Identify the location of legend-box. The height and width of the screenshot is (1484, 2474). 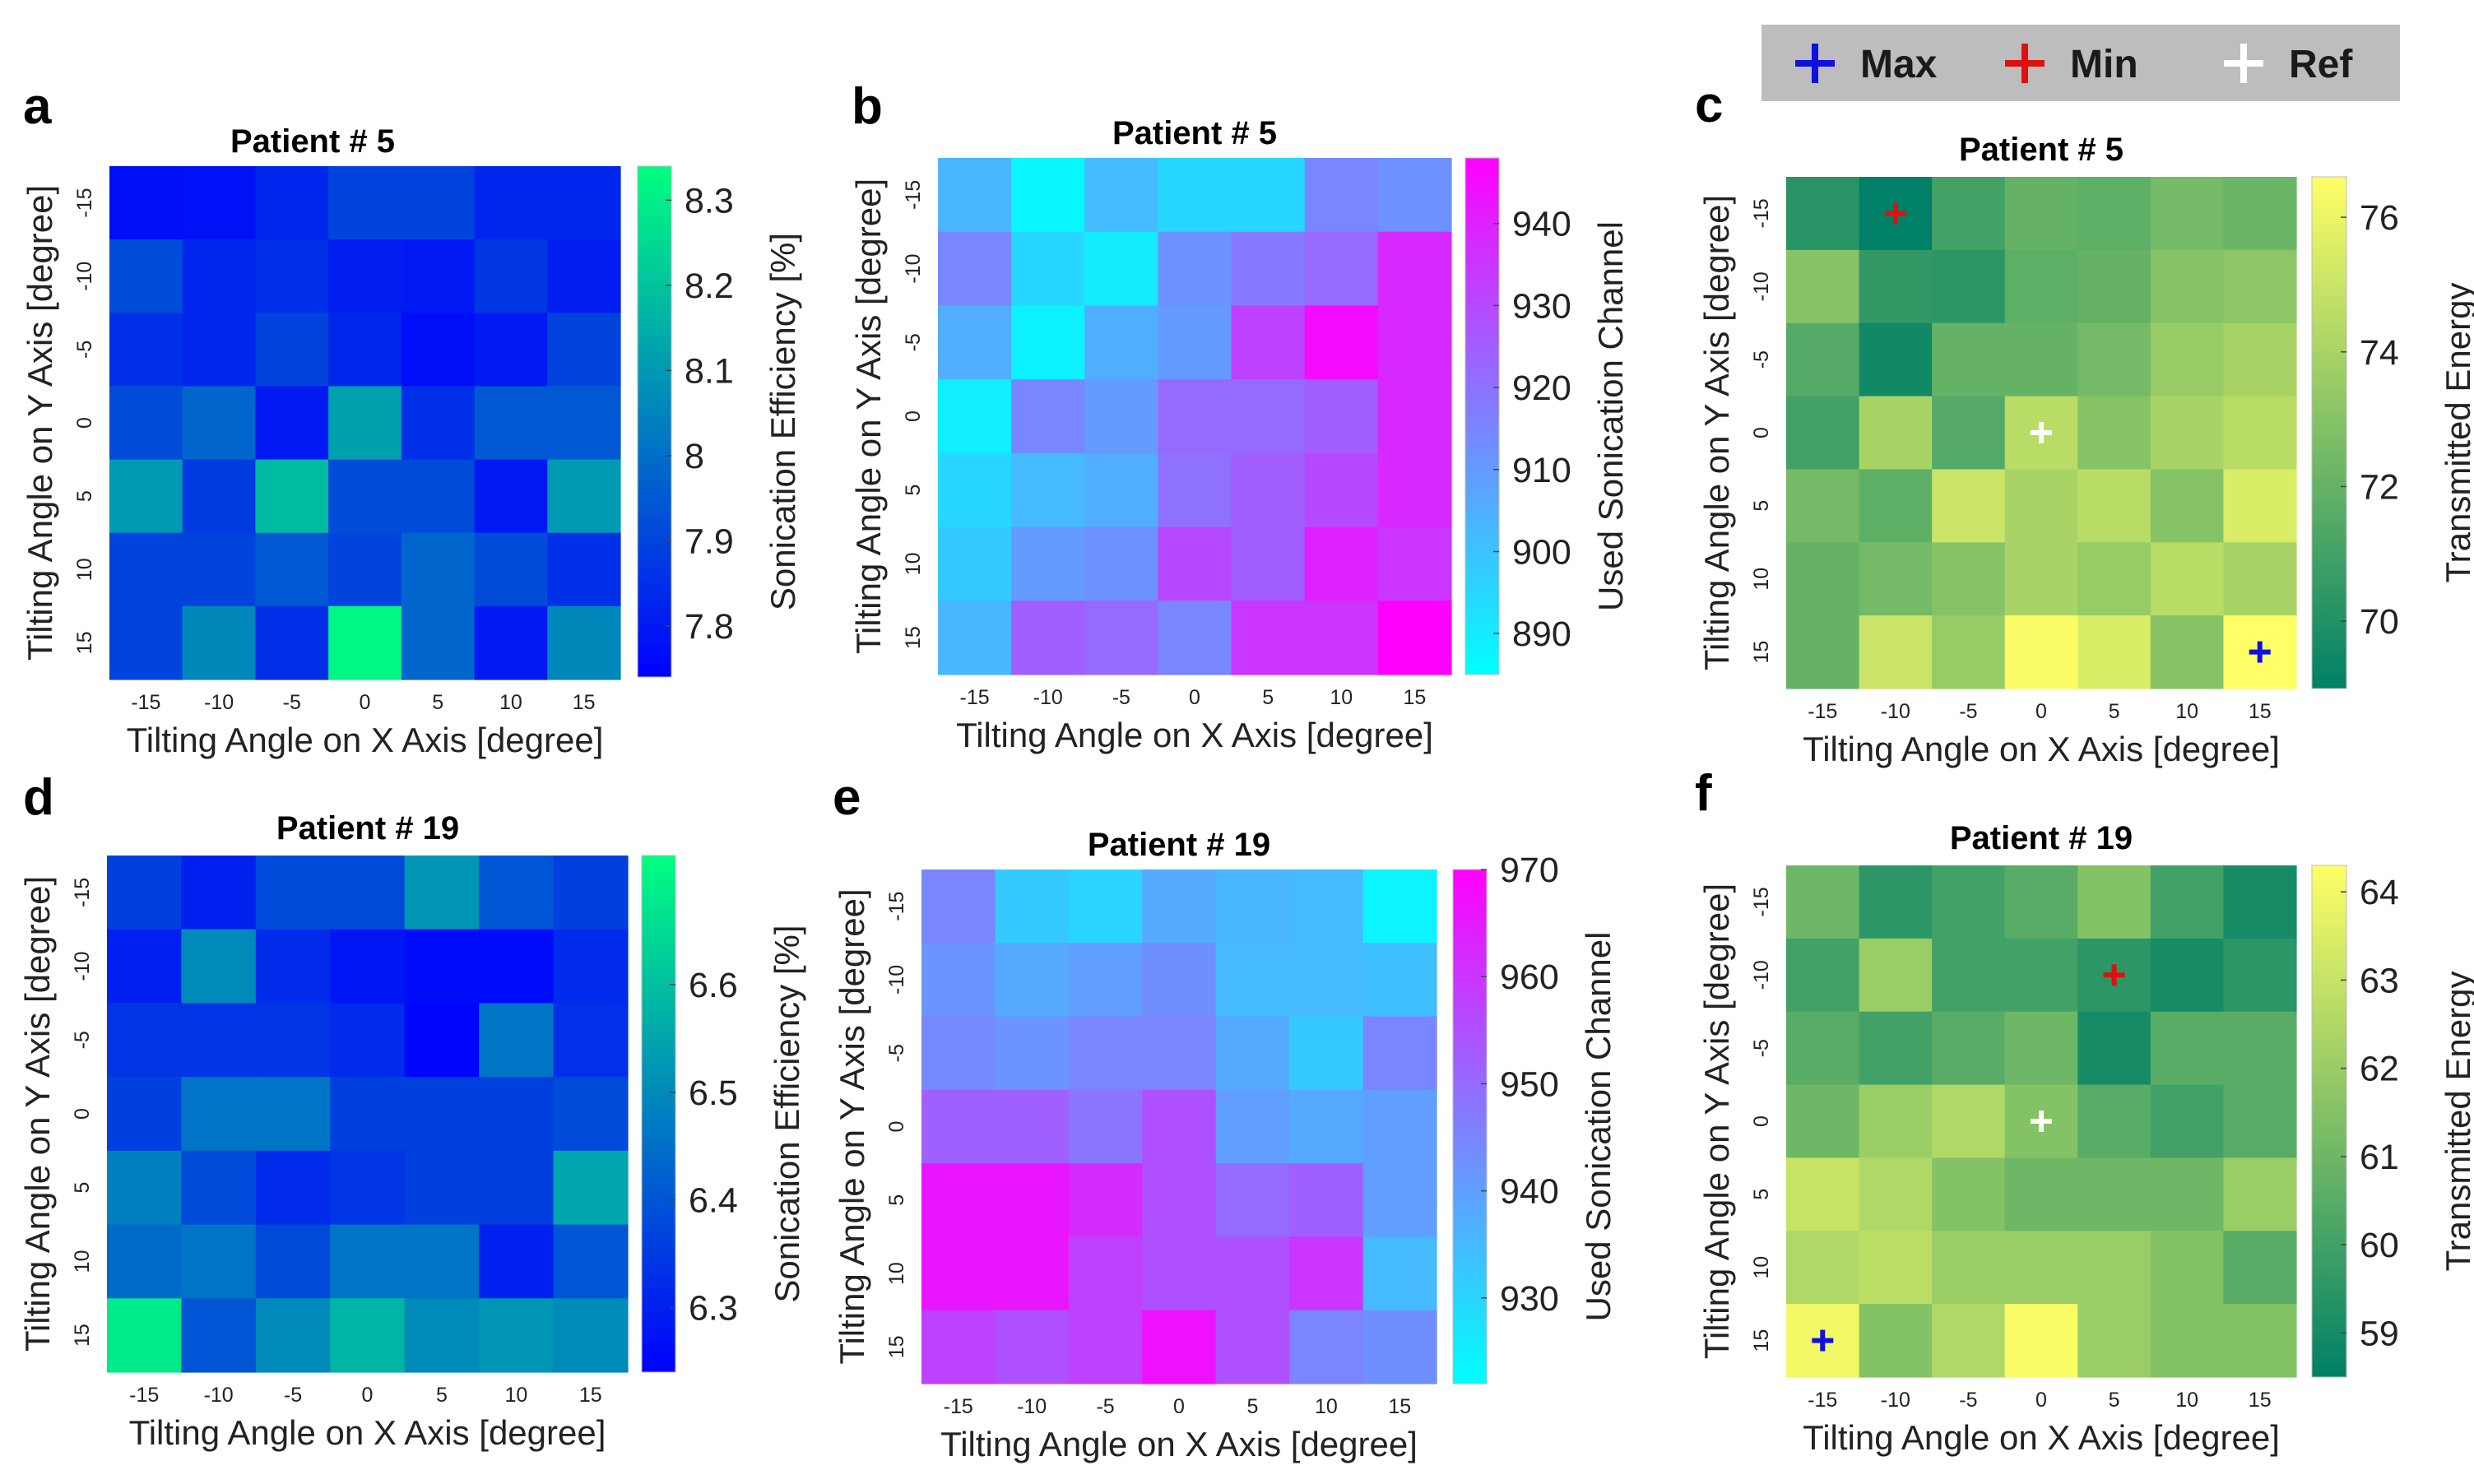
(2081, 63).